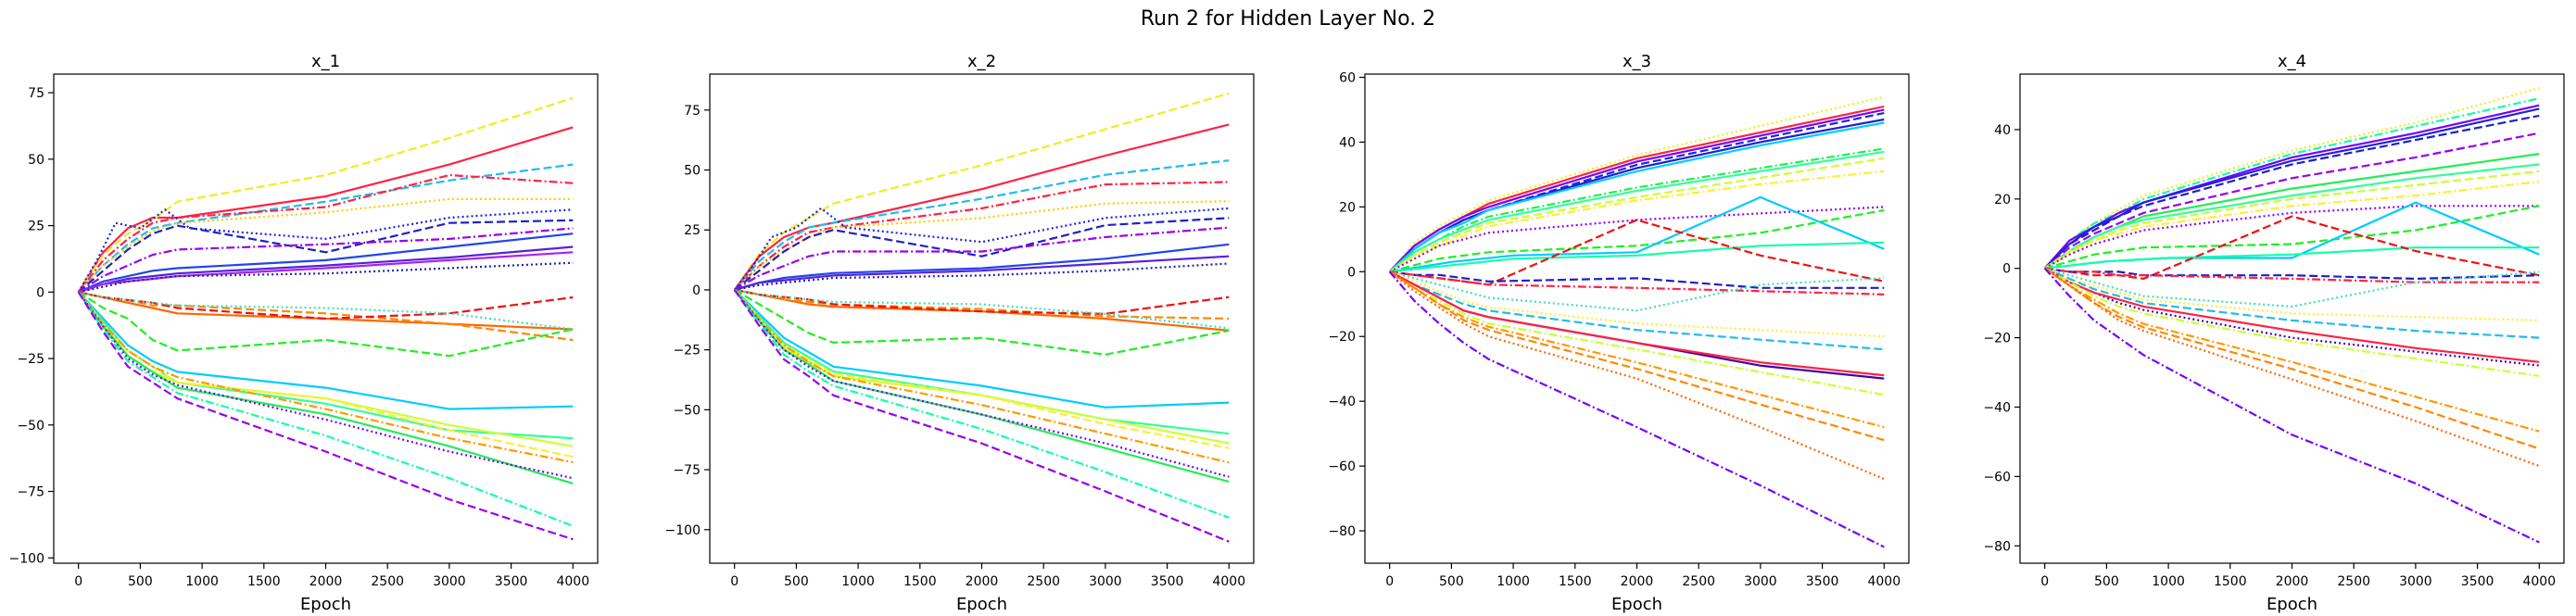 This screenshot has width=2576, height=616. Describe the element at coordinates (1637, 61) in the screenshot. I see `chart-title: x_3` at that location.